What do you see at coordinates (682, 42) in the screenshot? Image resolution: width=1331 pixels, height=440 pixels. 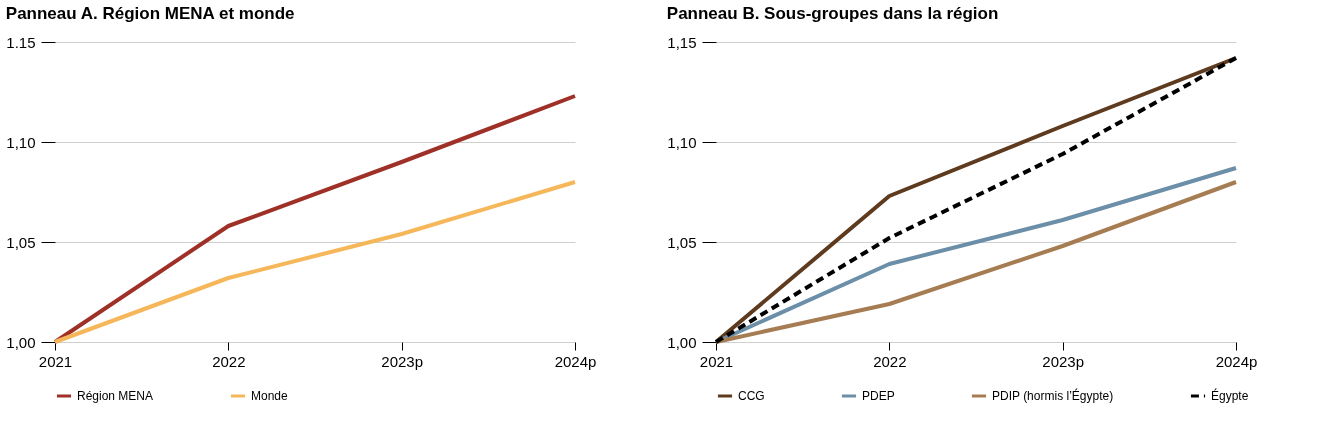 I see `y-tick-label: 1,15` at bounding box center [682, 42].